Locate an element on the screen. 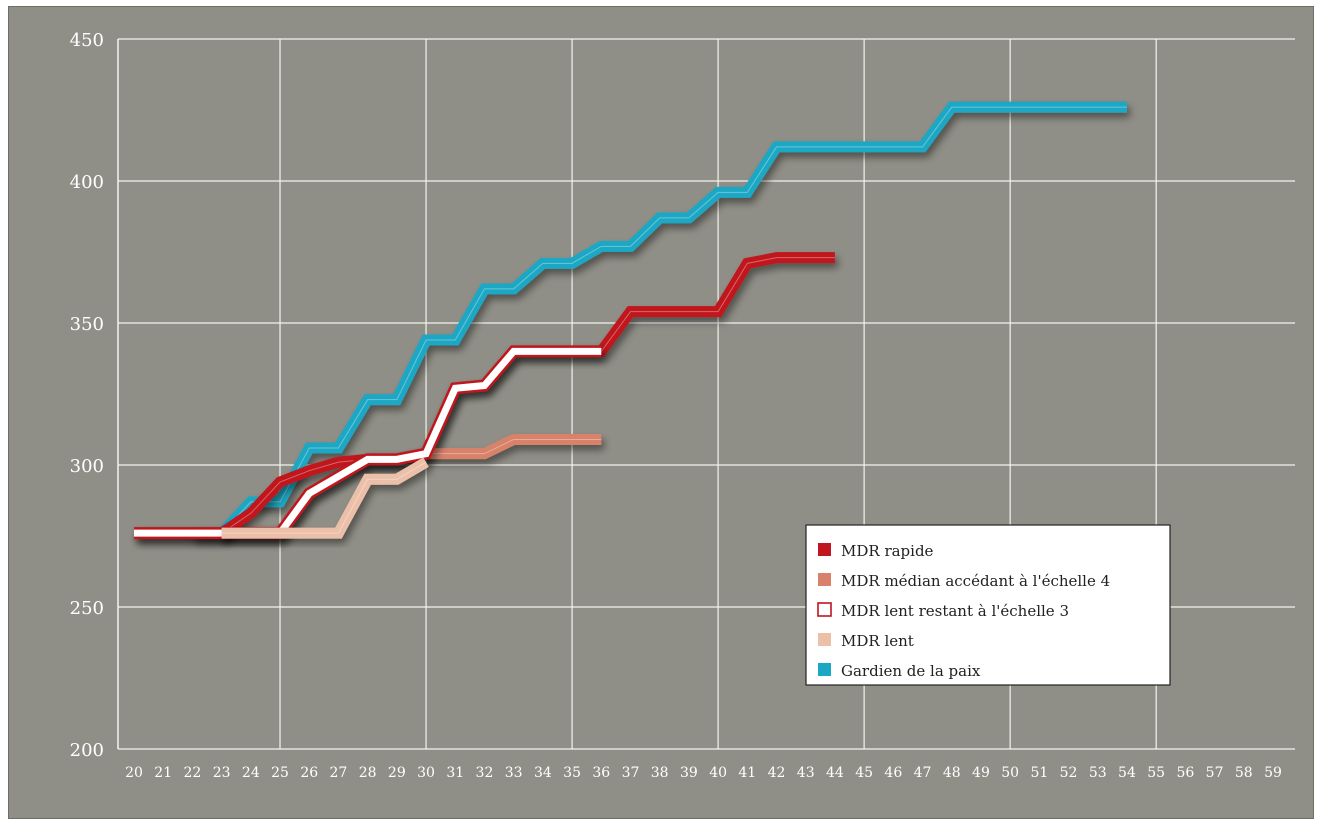  x-tick-label: 25 is located at coordinates (280, 773).